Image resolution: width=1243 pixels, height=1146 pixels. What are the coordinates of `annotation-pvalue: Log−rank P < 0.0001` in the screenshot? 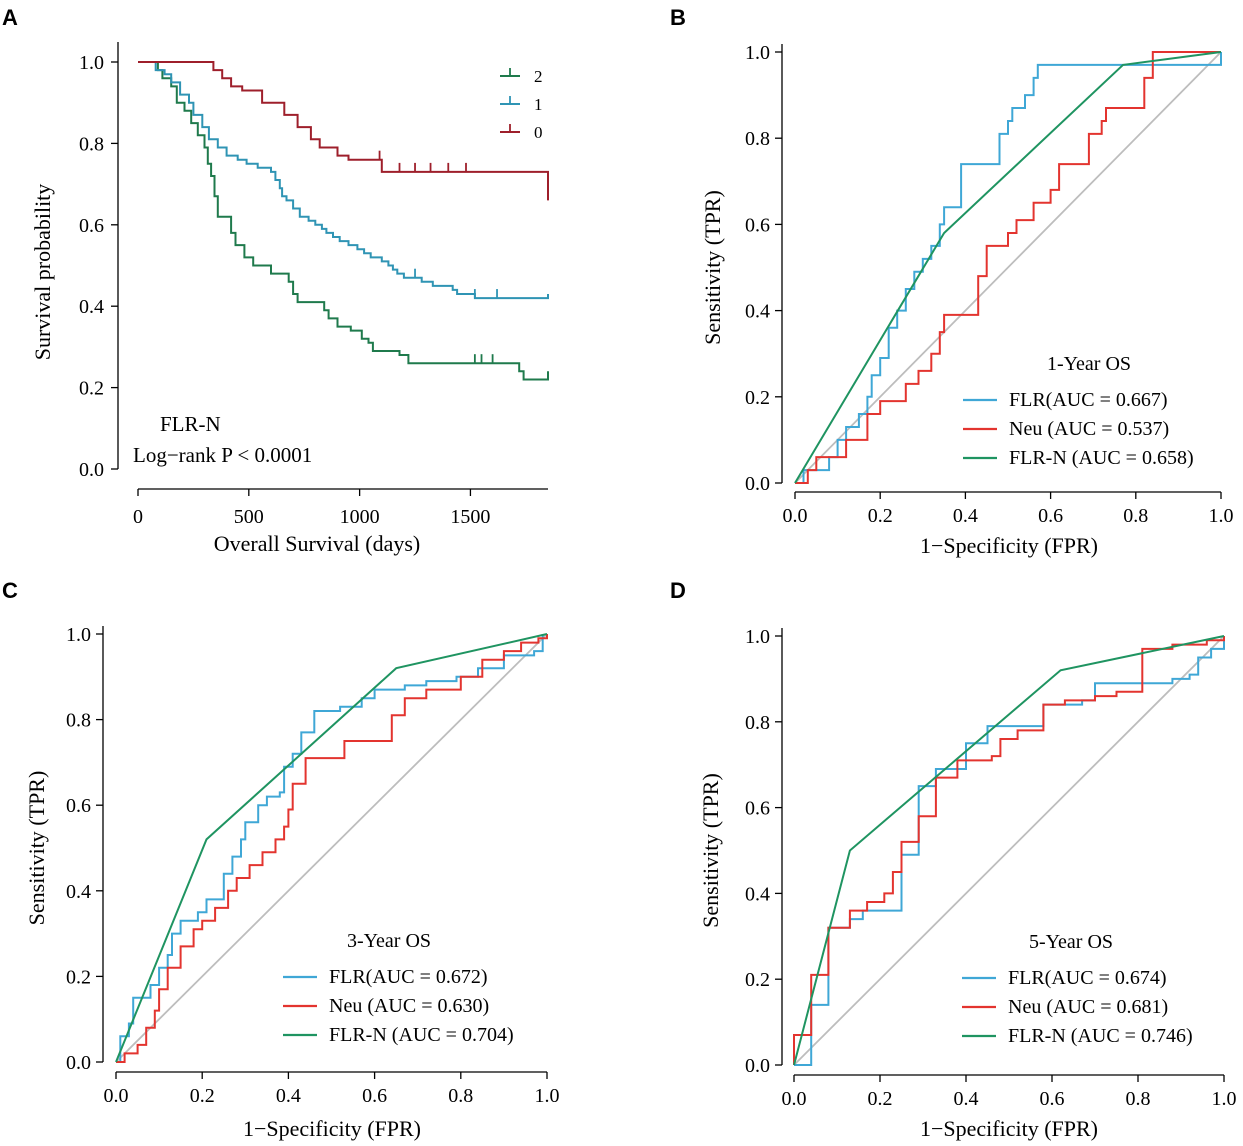 It's located at (222, 455).